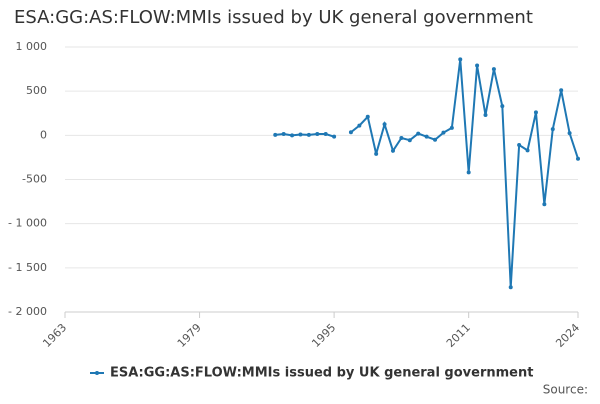 This screenshot has width=600, height=404. Describe the element at coordinates (458, 335) in the screenshot. I see `x-tick-label: 2011` at that location.